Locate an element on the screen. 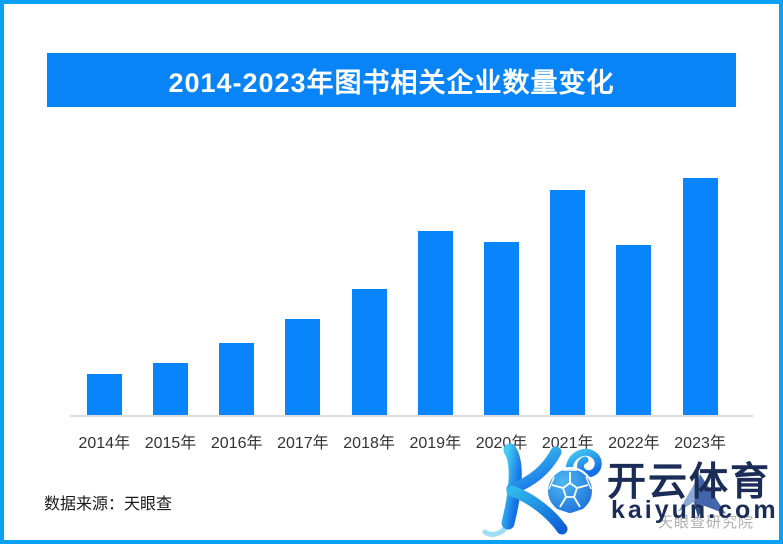 This screenshot has width=783, height=544. data-source-note: 数据来源：天眼查 is located at coordinates (108, 504).